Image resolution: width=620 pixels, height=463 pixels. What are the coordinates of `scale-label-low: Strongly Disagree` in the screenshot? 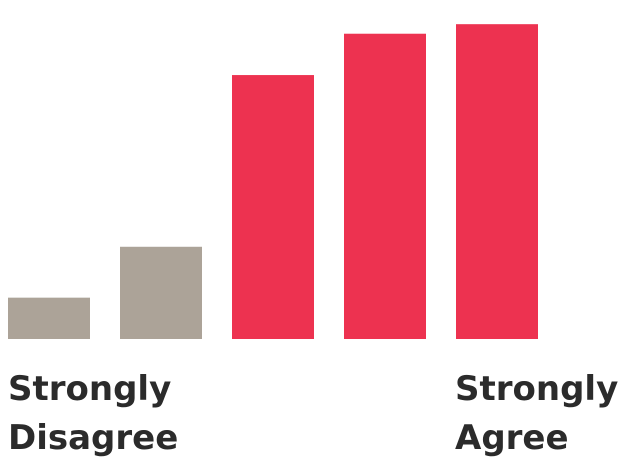 It's located at (93, 414).